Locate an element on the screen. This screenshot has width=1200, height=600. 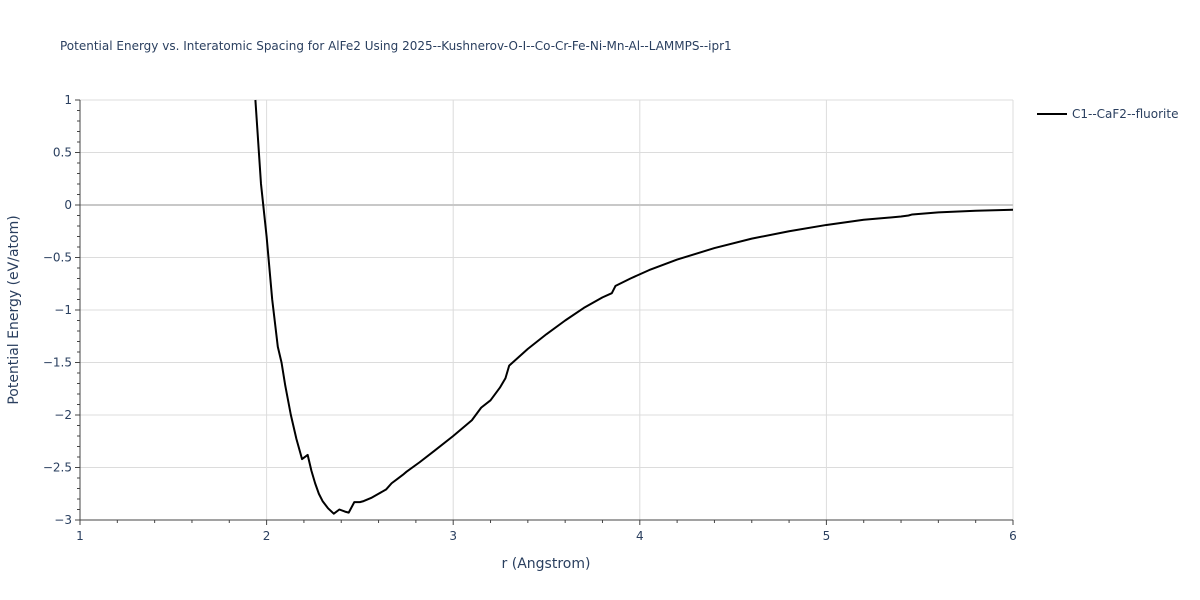
y-tick-label: 1 is located at coordinates (68, 100).